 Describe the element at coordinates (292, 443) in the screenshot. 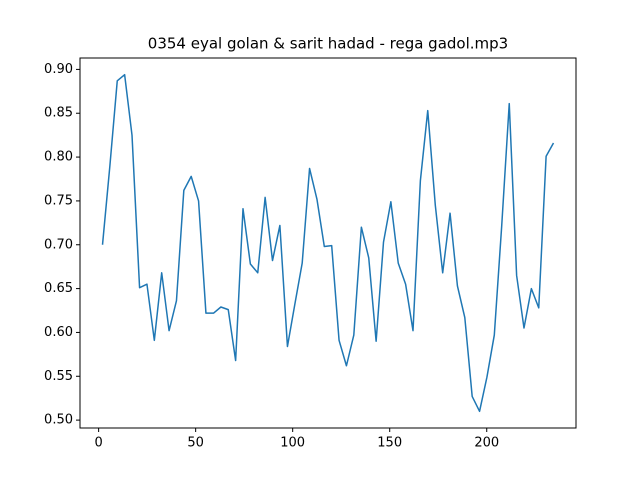

I see `x-tick-label: 100` at that location.